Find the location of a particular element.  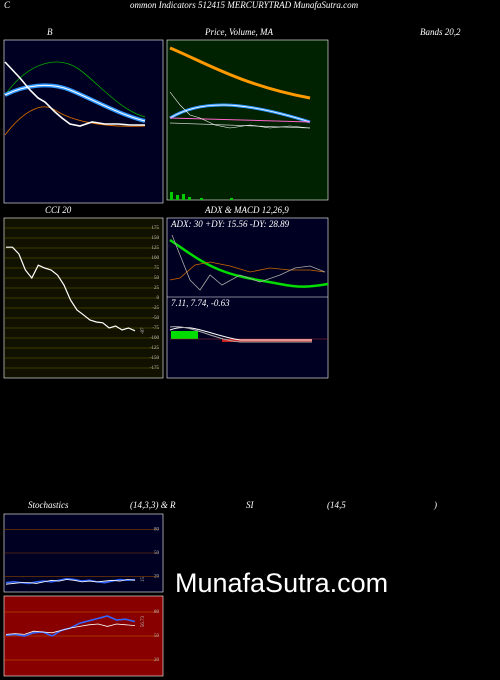

adx-text: ADX: 30 +DY: 15.56 -DY: 28.89 is located at coordinates (230, 224).